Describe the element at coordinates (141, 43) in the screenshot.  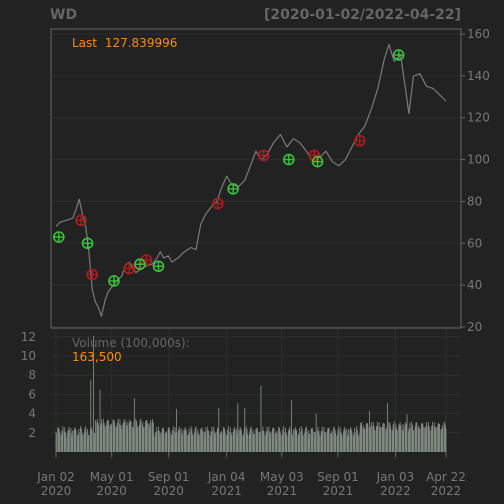
I see `last-price-value: 127.839996` at that location.